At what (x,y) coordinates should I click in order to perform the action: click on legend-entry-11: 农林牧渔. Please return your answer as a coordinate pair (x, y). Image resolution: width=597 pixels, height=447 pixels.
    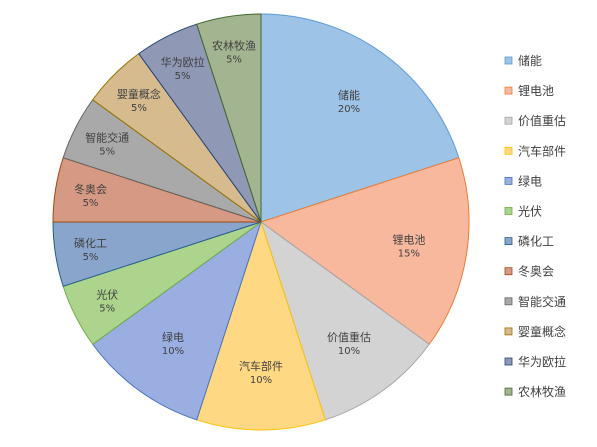
    Looking at the image, I should click on (542, 392).